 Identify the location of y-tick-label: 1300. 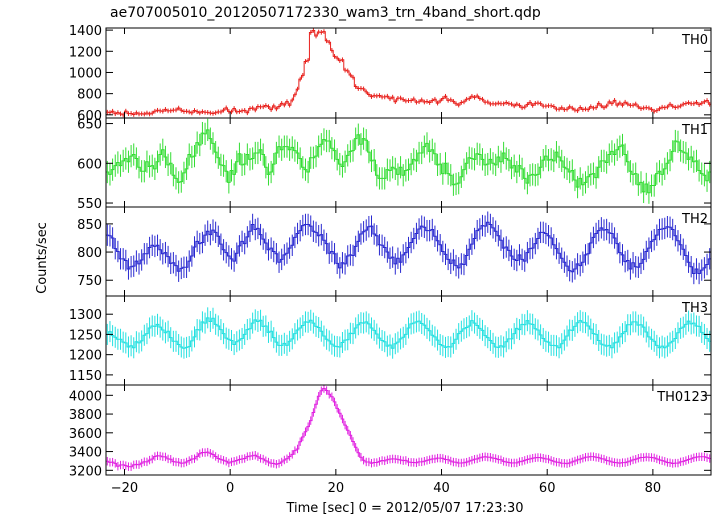
(85, 315).